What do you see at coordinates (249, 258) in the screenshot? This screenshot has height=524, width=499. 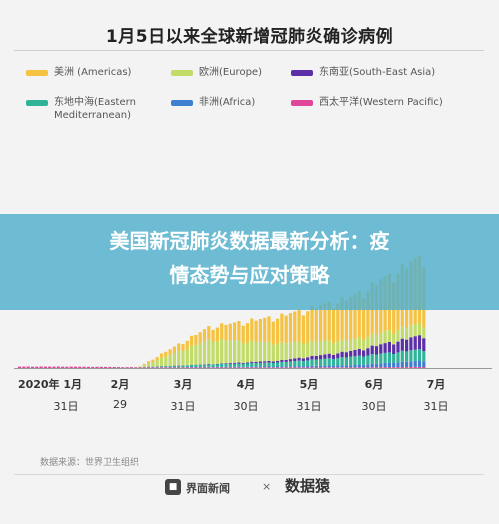 I see `headline-text: 美国新冠肺炎数据最新分析：疫 情态势与应对策略` at bounding box center [249, 258].